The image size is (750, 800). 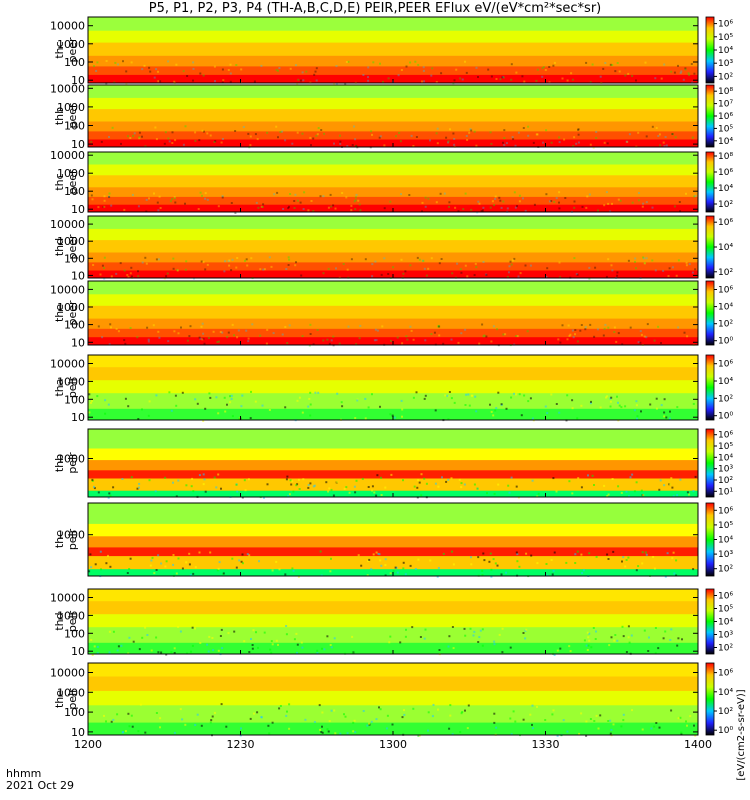 What do you see at coordinates (241, 744) in the screenshot?
I see `x-tick-label: 1230` at bounding box center [241, 744].